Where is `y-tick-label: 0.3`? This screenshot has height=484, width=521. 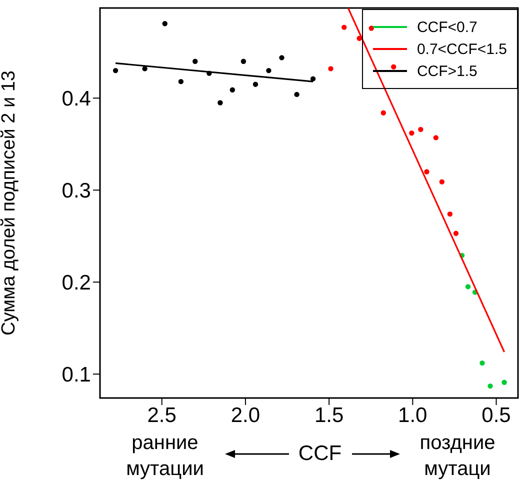
y-tick-label: 0.3 is located at coordinates (76, 191).